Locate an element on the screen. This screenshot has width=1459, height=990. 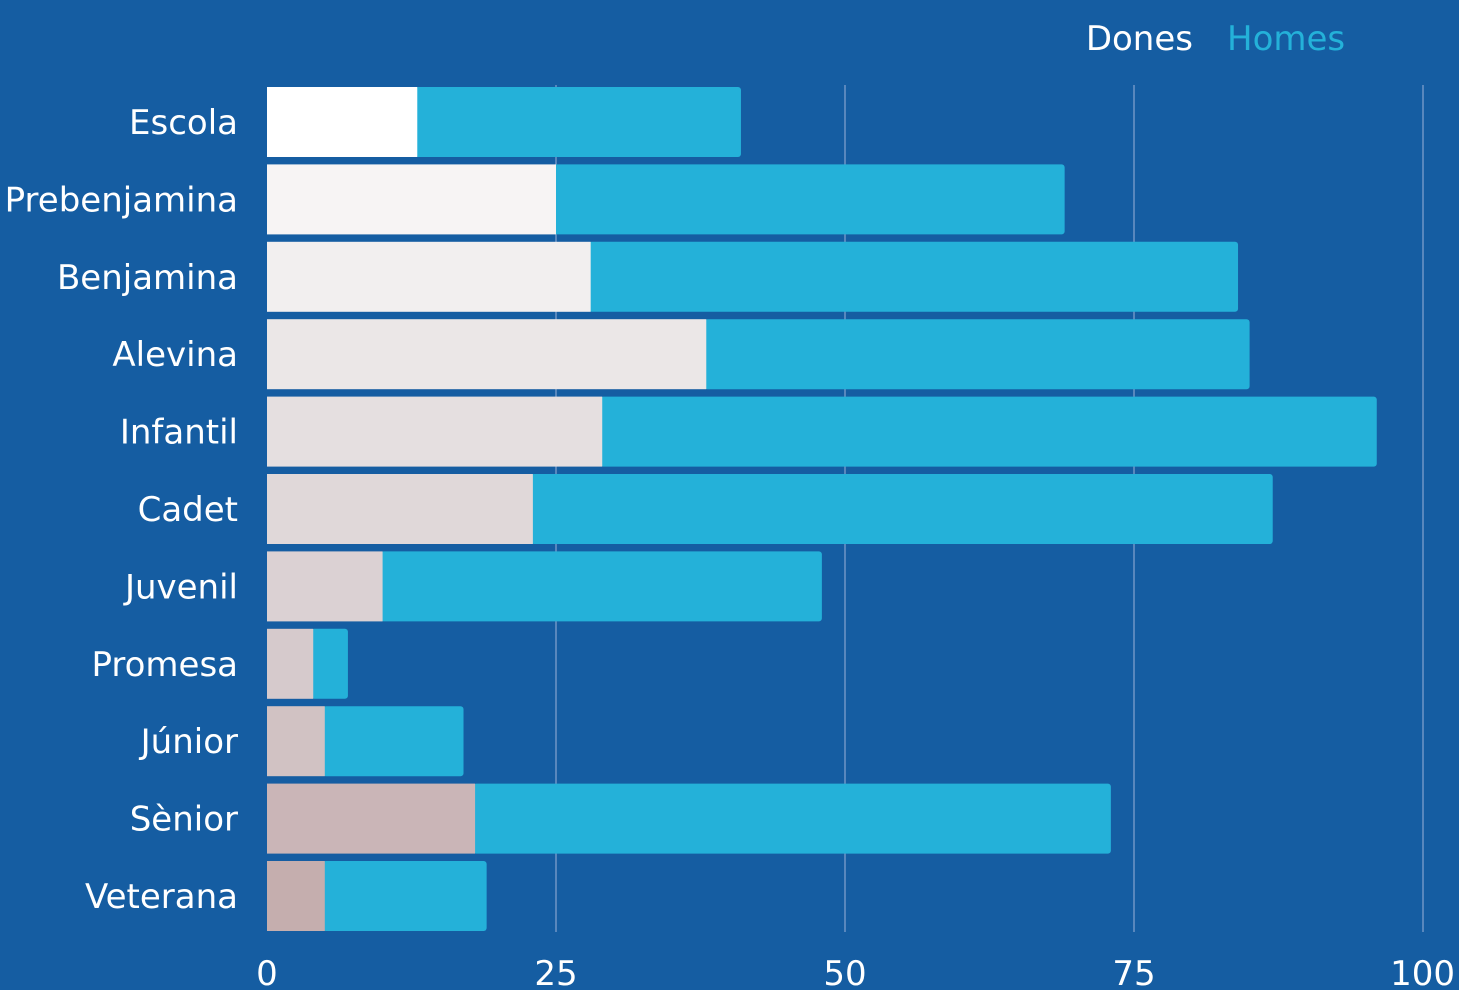
bar-dones-prebenjamina is located at coordinates (411, 199).